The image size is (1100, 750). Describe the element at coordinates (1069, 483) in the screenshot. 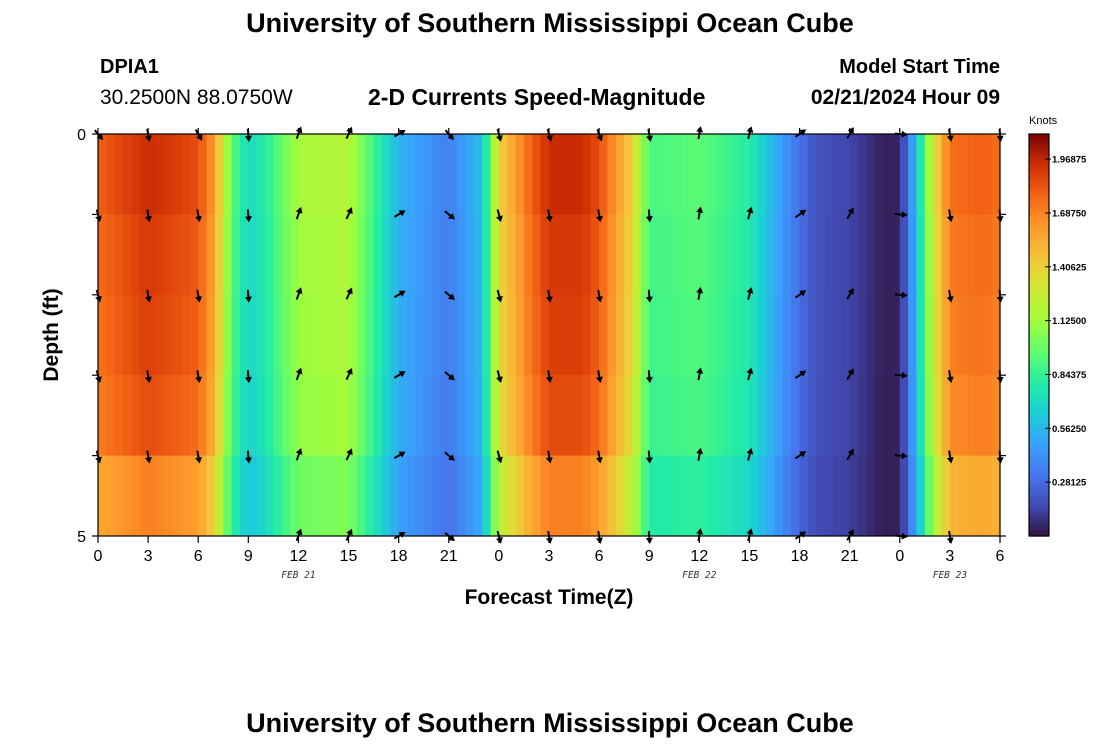

I see `colorbar-tick-label: 0.28125` at that location.